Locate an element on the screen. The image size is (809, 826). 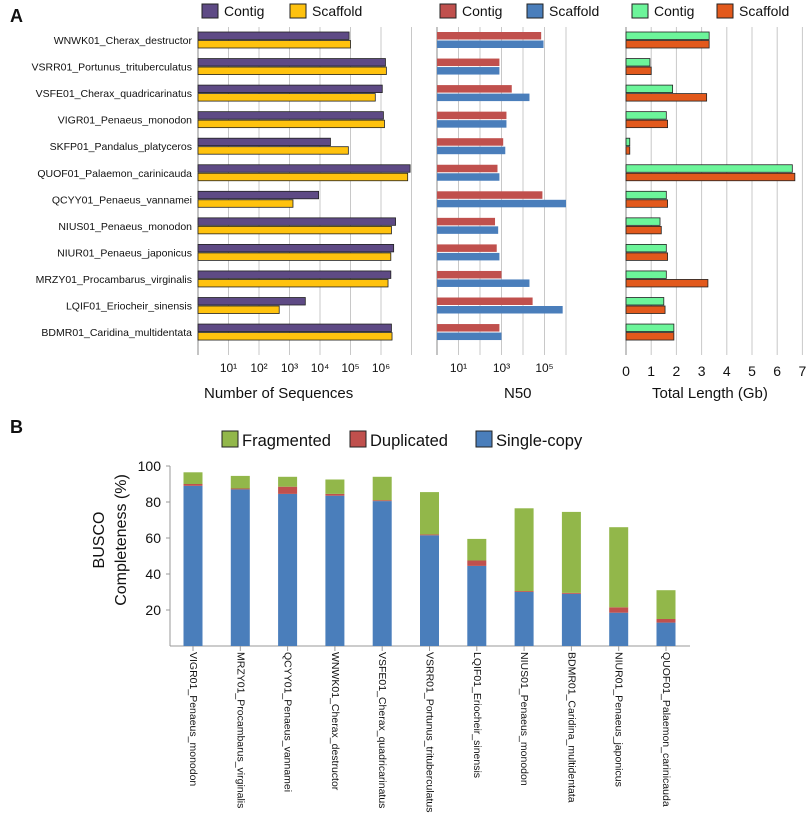
category-label: VSFE01_Cherax_quadricarinatus is located at coordinates (114, 94).